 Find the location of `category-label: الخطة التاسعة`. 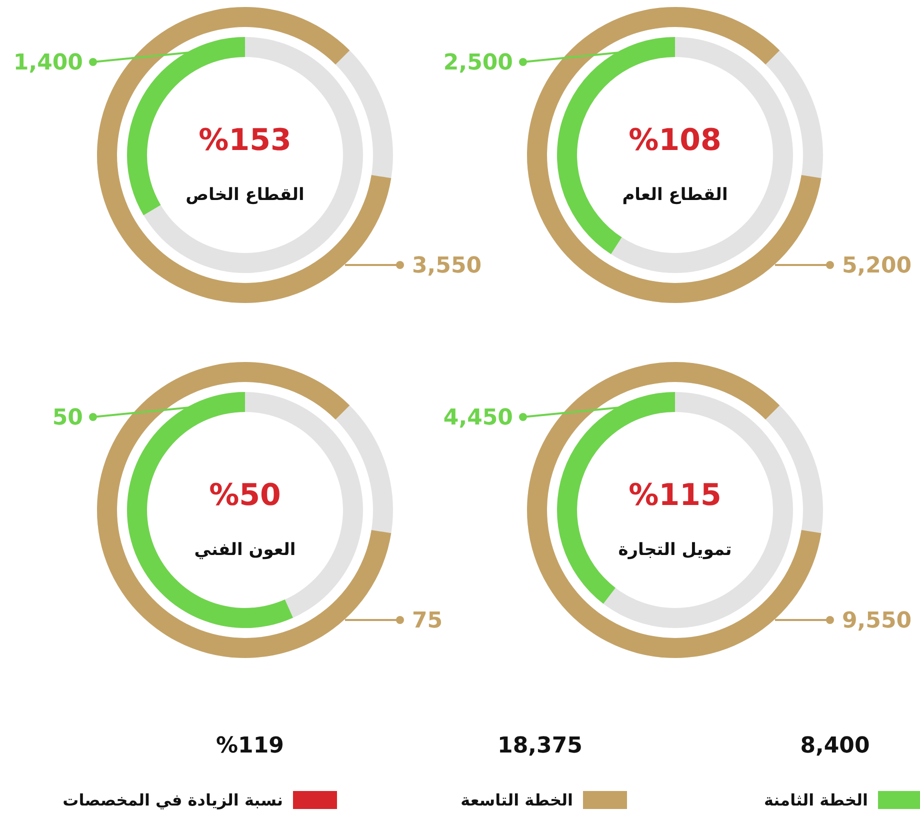

category-label: الخطة التاسعة is located at coordinates (516, 800).